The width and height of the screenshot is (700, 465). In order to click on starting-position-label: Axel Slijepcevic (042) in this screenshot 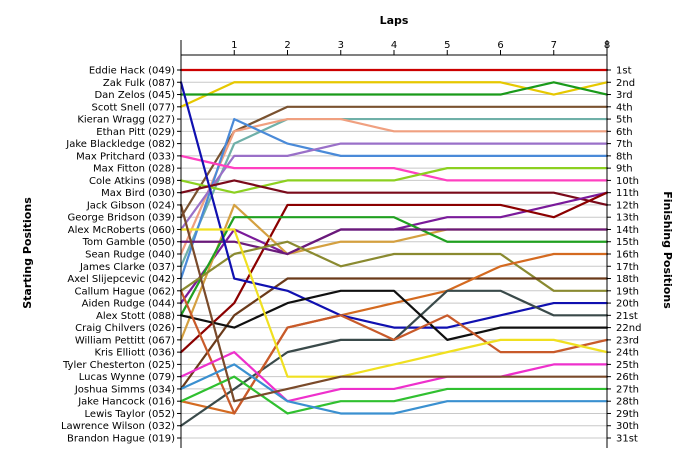, I will do `click(121, 279)`.